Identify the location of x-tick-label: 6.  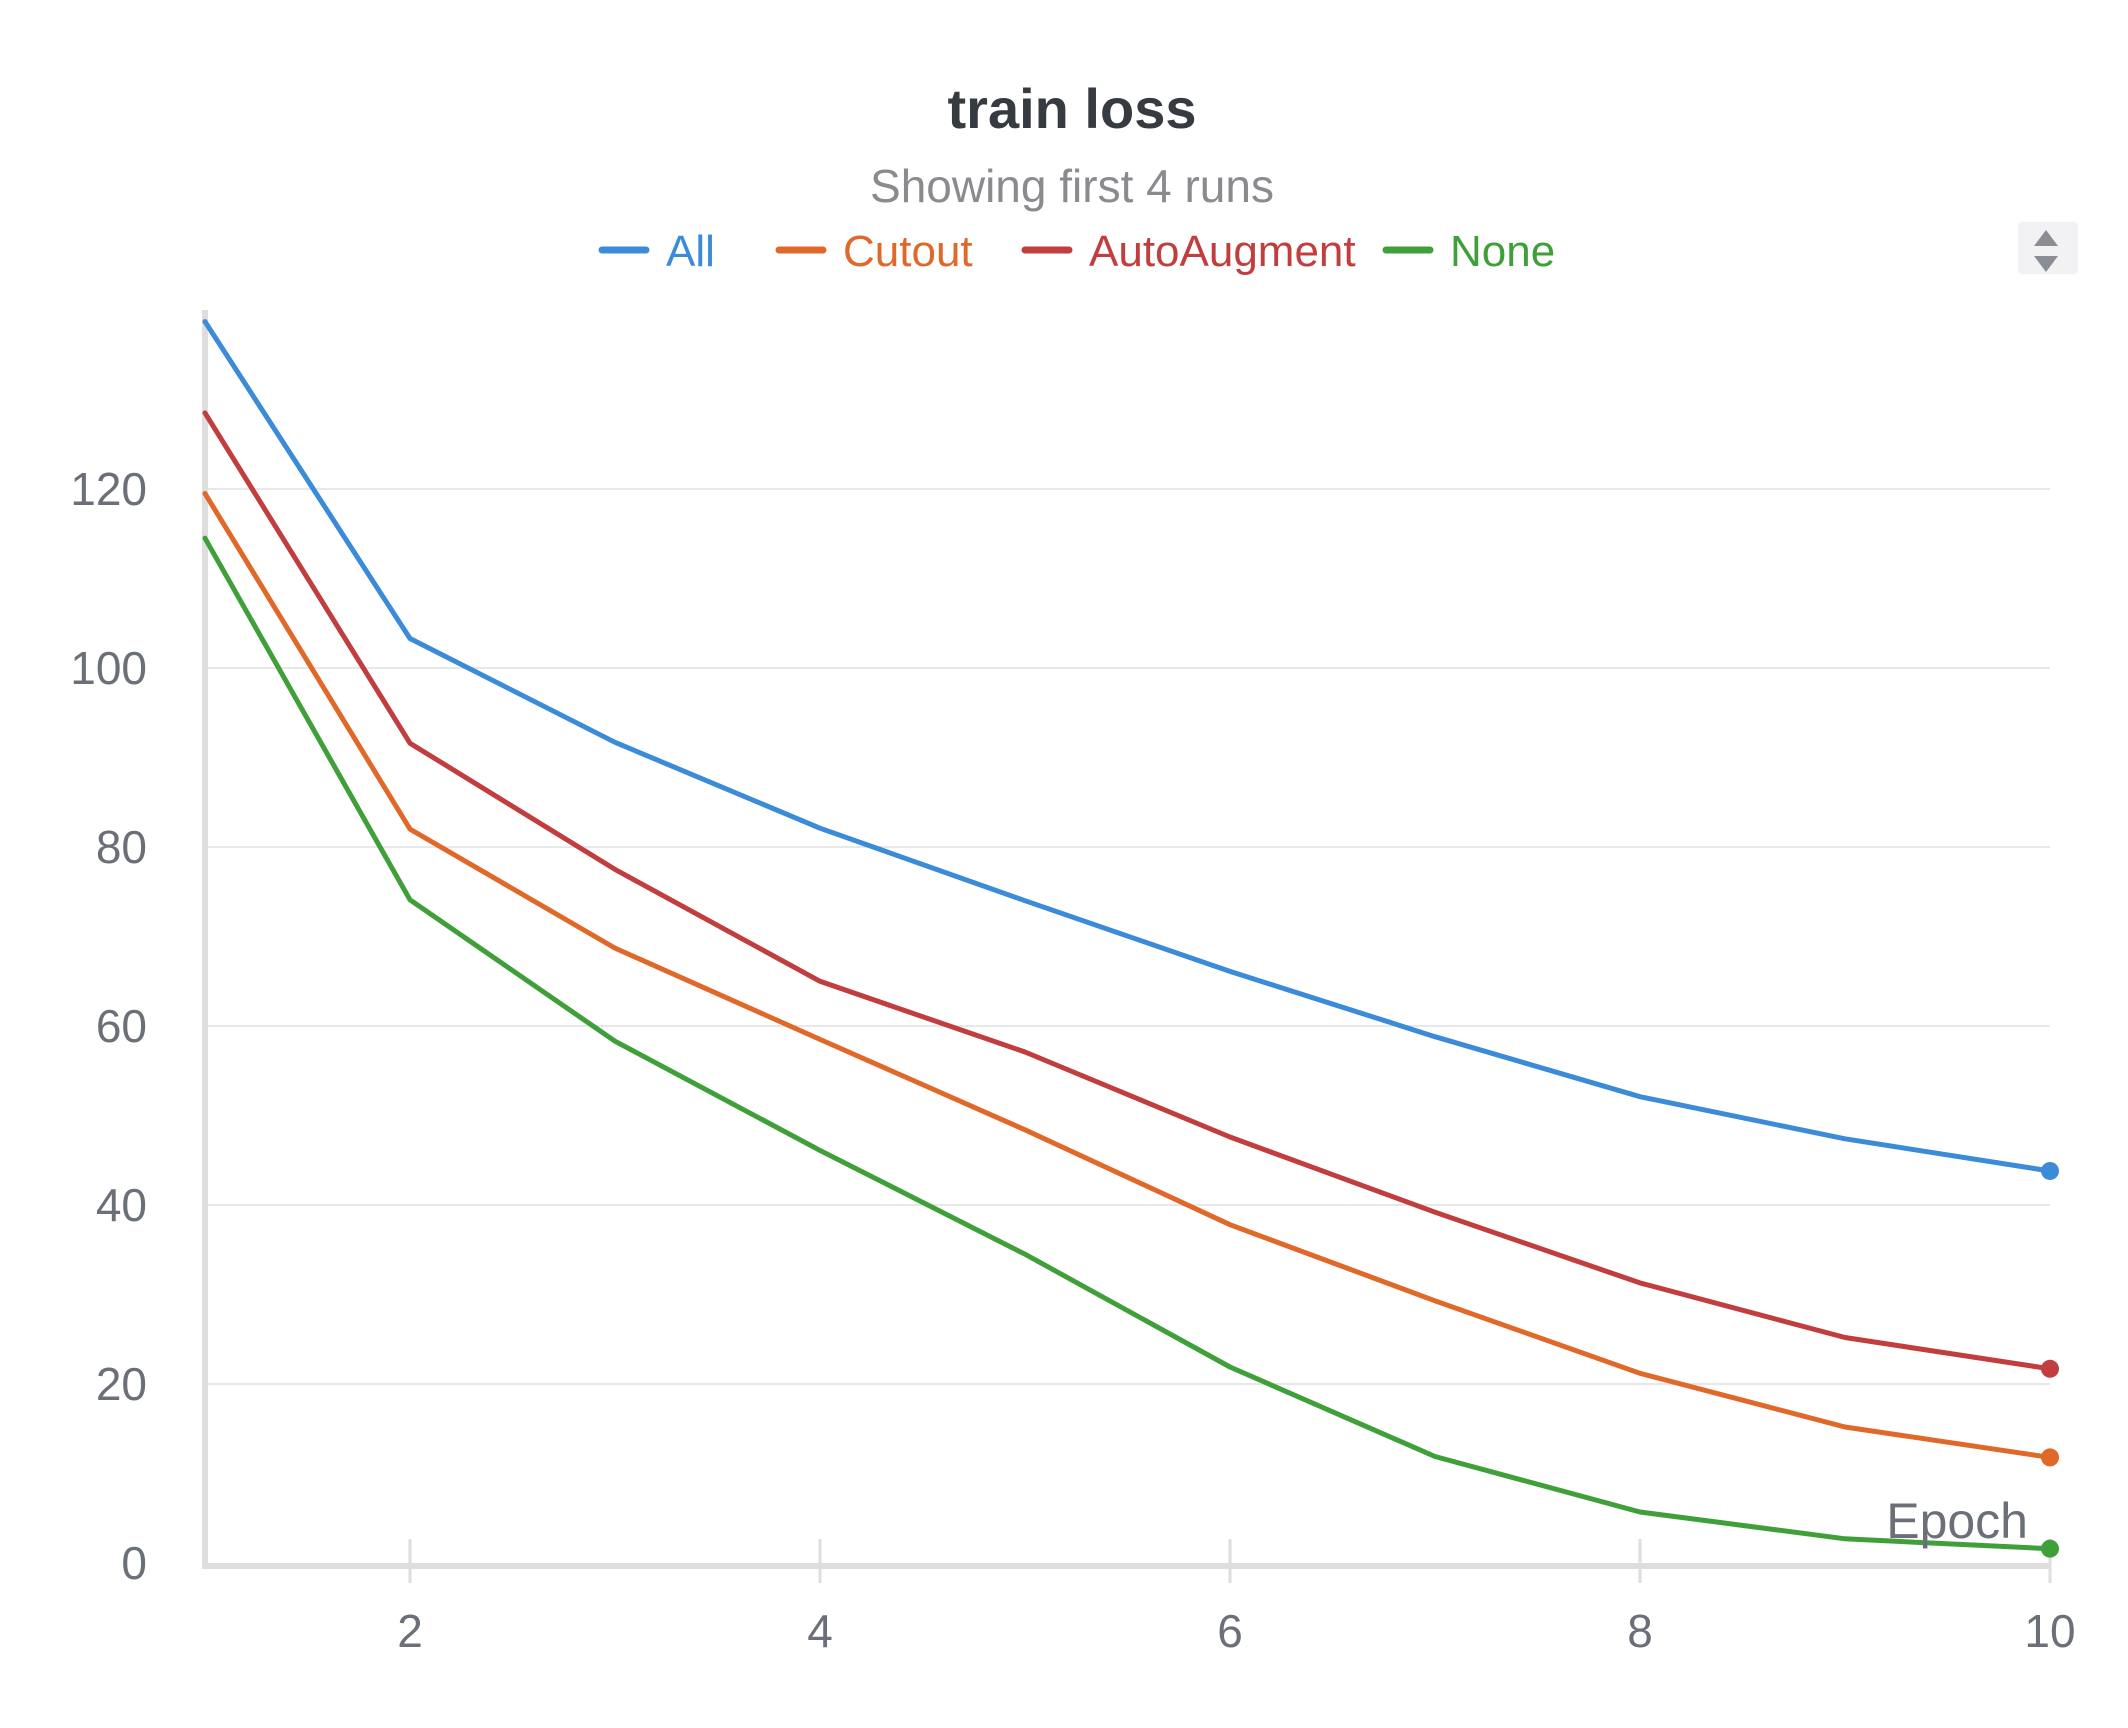
(1230, 1631).